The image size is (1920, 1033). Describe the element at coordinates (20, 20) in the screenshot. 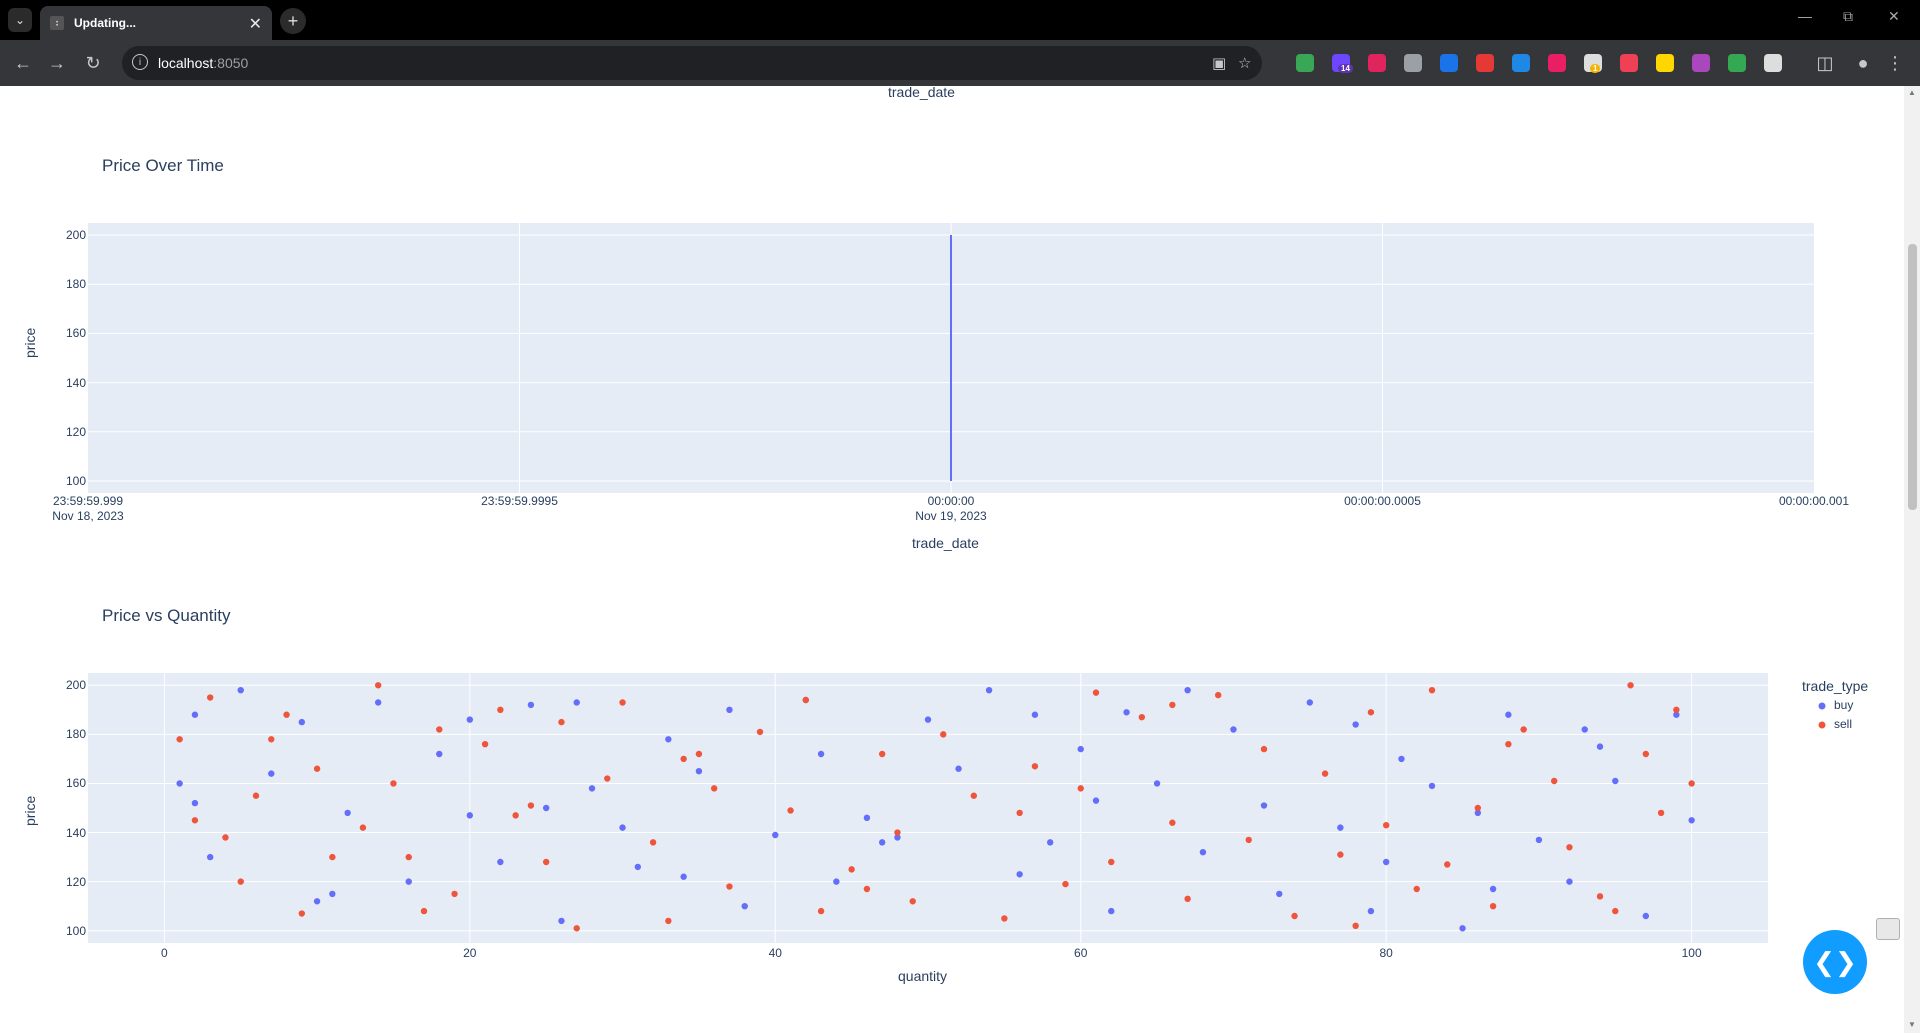

I see `tab-search-chevron-icon: ⌄` at that location.